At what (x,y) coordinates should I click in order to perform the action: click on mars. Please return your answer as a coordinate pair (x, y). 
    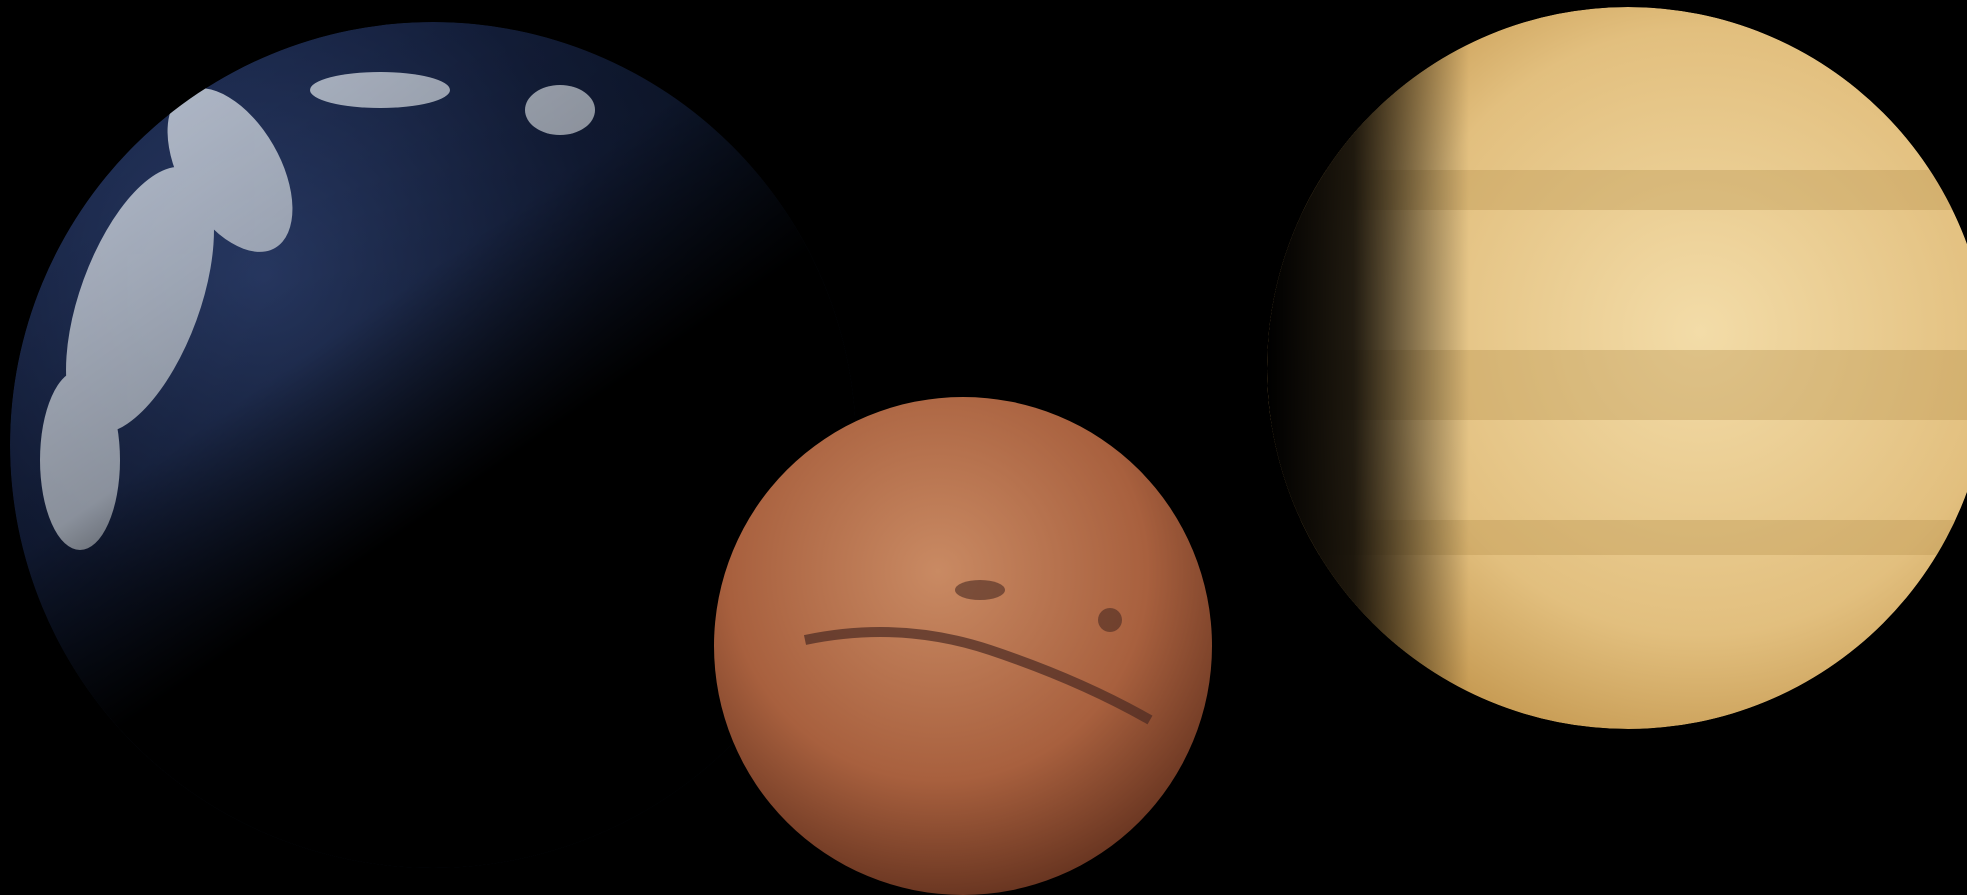
    Looking at the image, I should click on (963, 646).